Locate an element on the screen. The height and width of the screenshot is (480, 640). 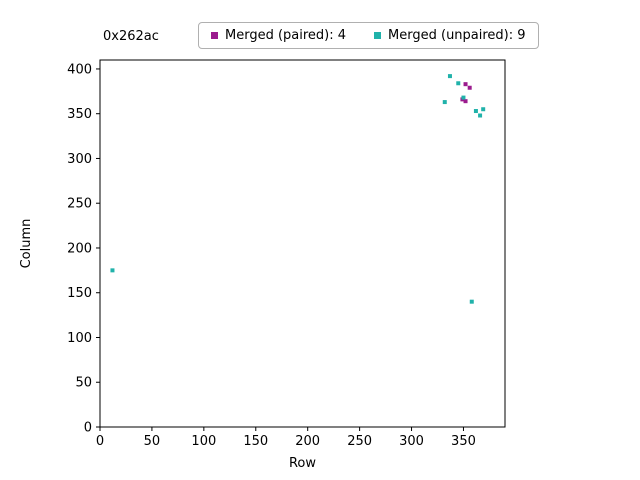
legend: Merged (paired): 4 Merged (unpaired): 9 is located at coordinates (368, 35).